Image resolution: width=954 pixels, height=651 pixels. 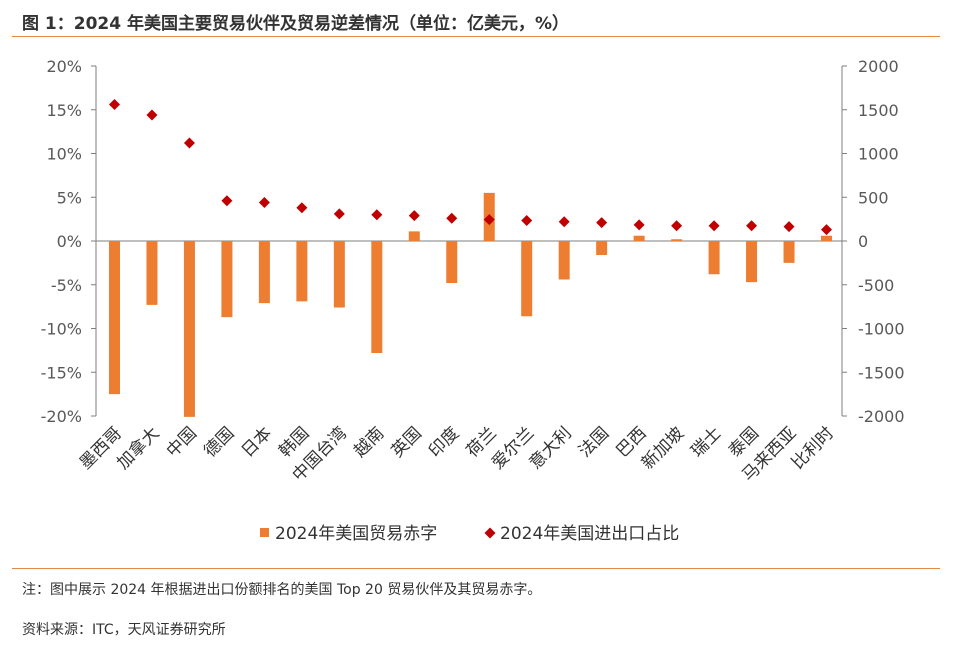 I want to click on left-tick-label: -20%, so click(x=61, y=416).